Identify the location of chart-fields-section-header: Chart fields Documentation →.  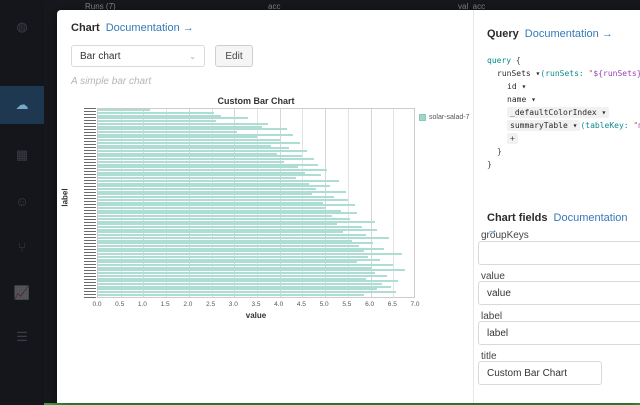
(563, 224).